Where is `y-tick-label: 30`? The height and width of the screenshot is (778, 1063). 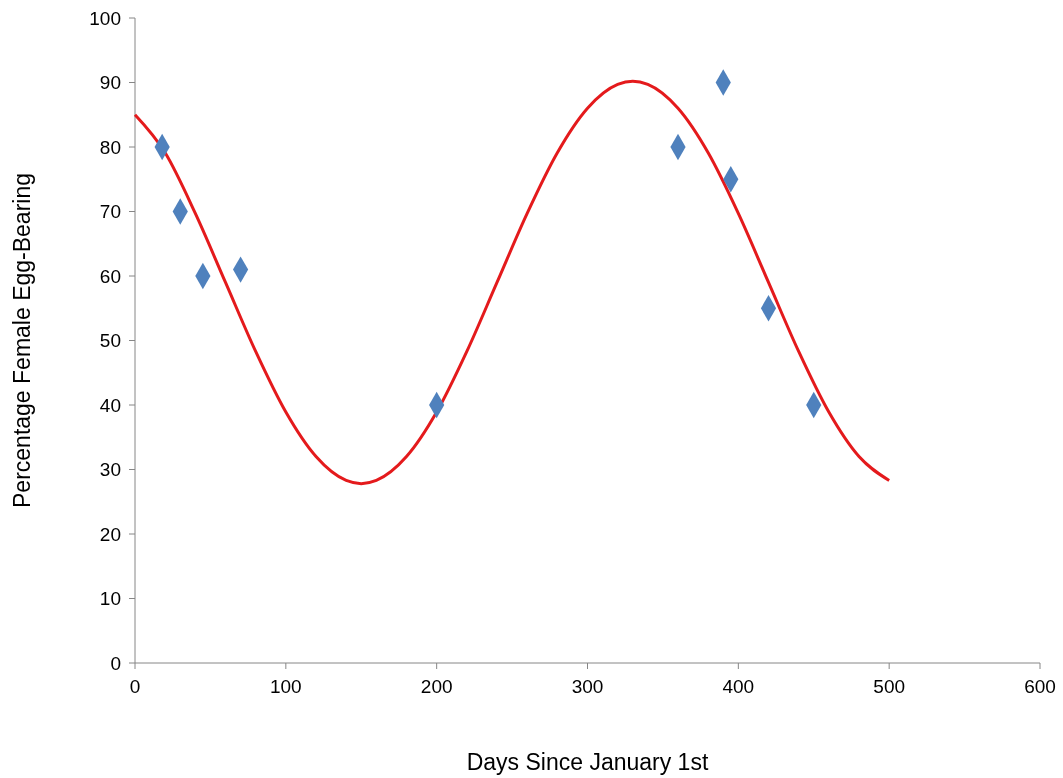
y-tick-label: 30 is located at coordinates (110, 470).